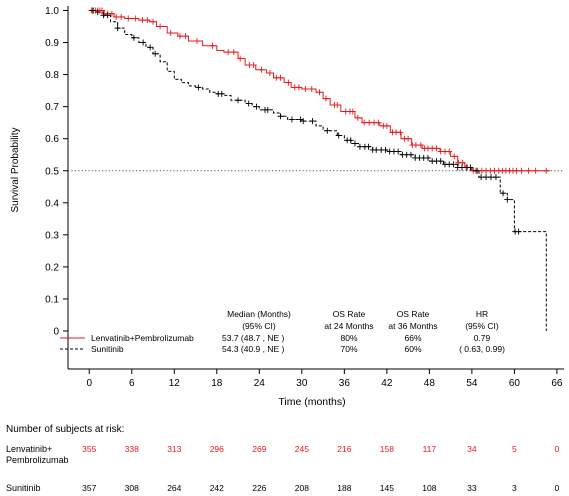 This screenshot has height=496, width=569. I want to click on y-tick-label: 0.7, so click(52, 107).